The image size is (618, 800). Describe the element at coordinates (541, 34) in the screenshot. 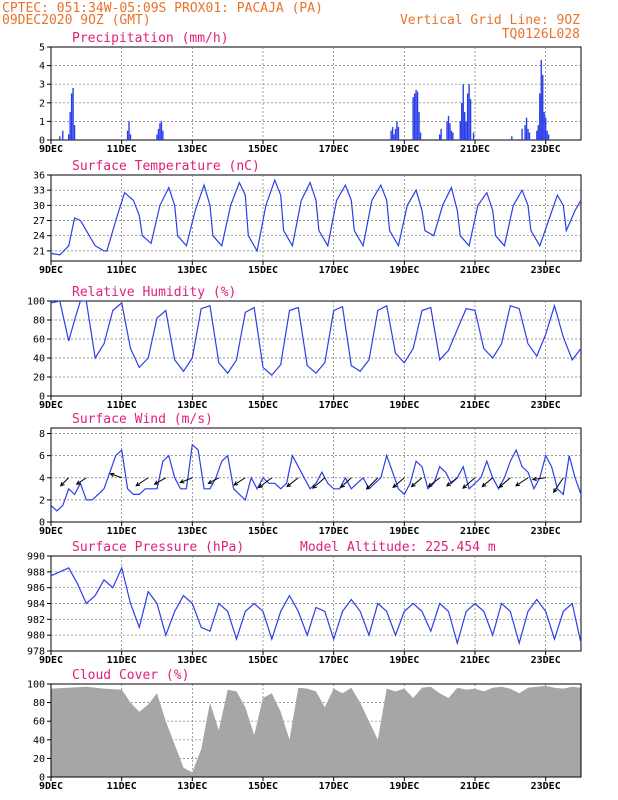

I see `header-model-id: TQ0126L028` at that location.